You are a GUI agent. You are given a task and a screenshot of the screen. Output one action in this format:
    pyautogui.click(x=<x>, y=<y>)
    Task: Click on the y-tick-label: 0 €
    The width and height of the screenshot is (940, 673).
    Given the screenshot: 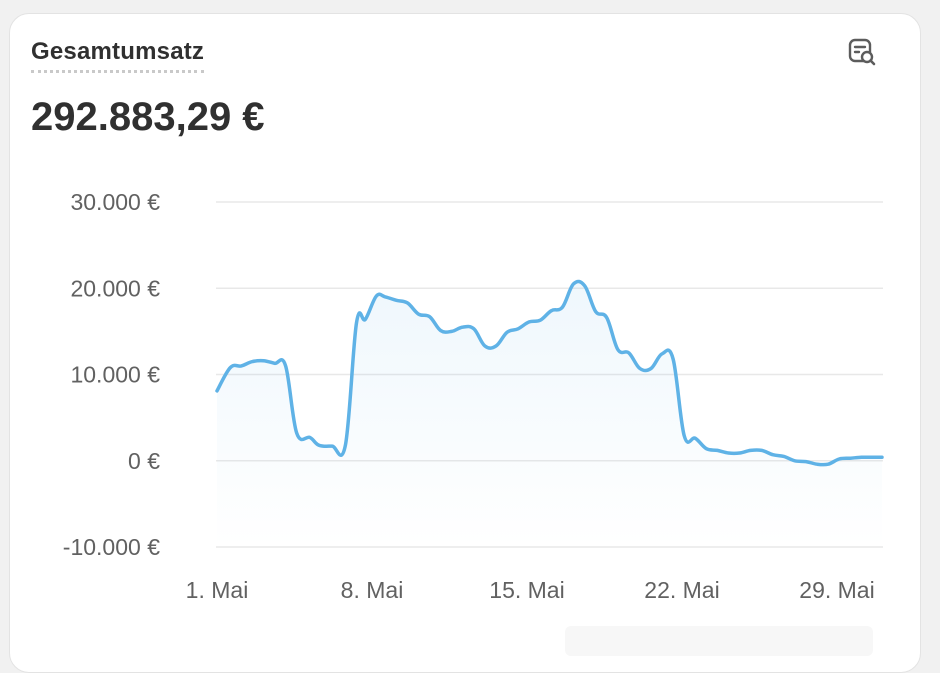 What is the action you would take?
    pyautogui.click(x=144, y=461)
    